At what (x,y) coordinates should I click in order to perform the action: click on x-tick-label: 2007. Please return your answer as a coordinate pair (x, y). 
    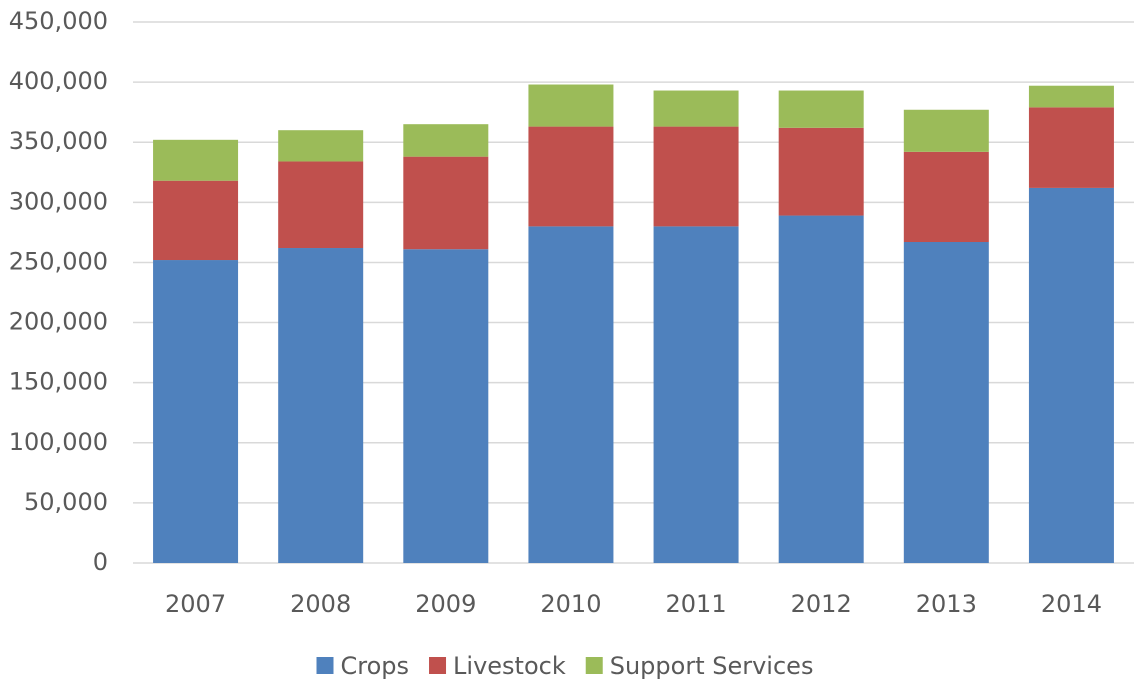
    Looking at the image, I should click on (195, 604).